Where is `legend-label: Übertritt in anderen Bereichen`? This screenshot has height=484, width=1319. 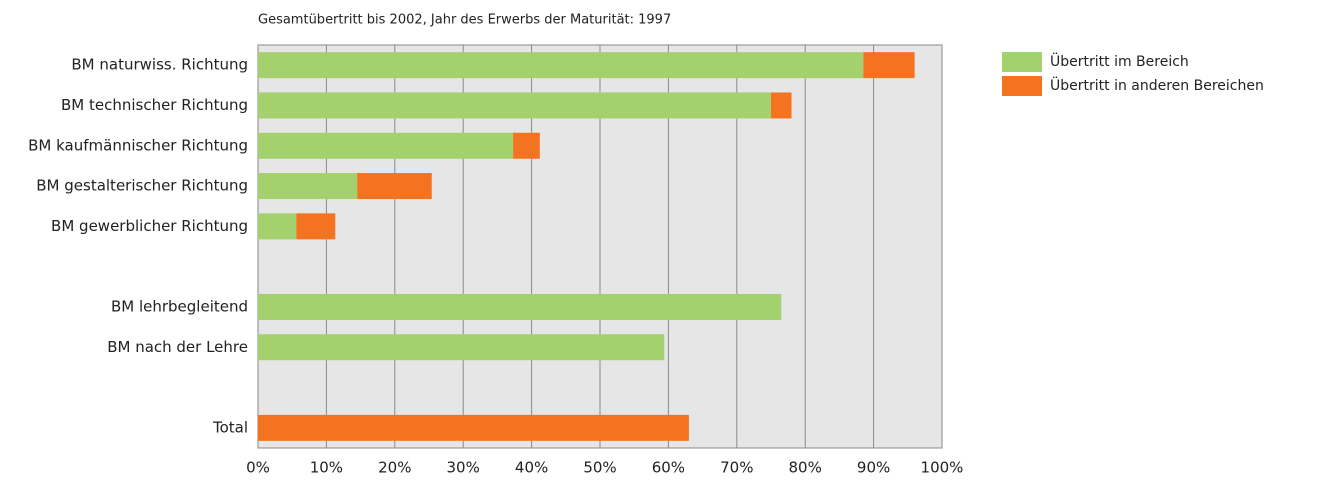 legend-label: Übertritt in anderen Bereichen is located at coordinates (1157, 85).